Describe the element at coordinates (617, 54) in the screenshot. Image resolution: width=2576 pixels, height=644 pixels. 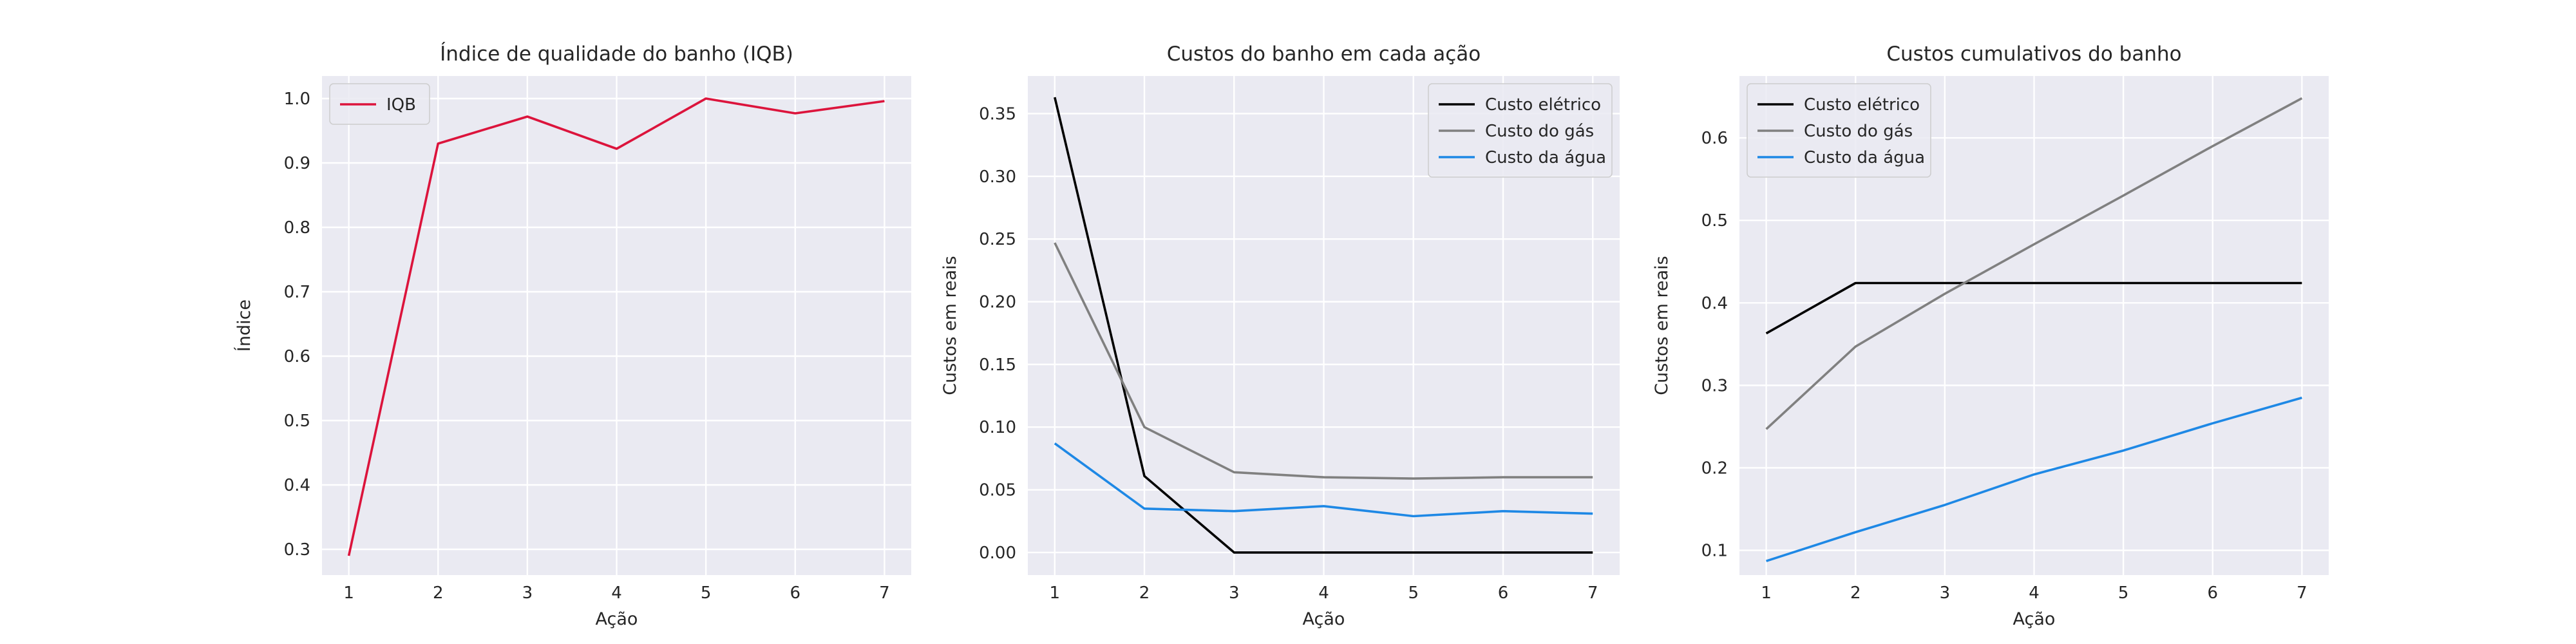
I see `chart-title: Índice de qualidade do banho (IQB)` at that location.